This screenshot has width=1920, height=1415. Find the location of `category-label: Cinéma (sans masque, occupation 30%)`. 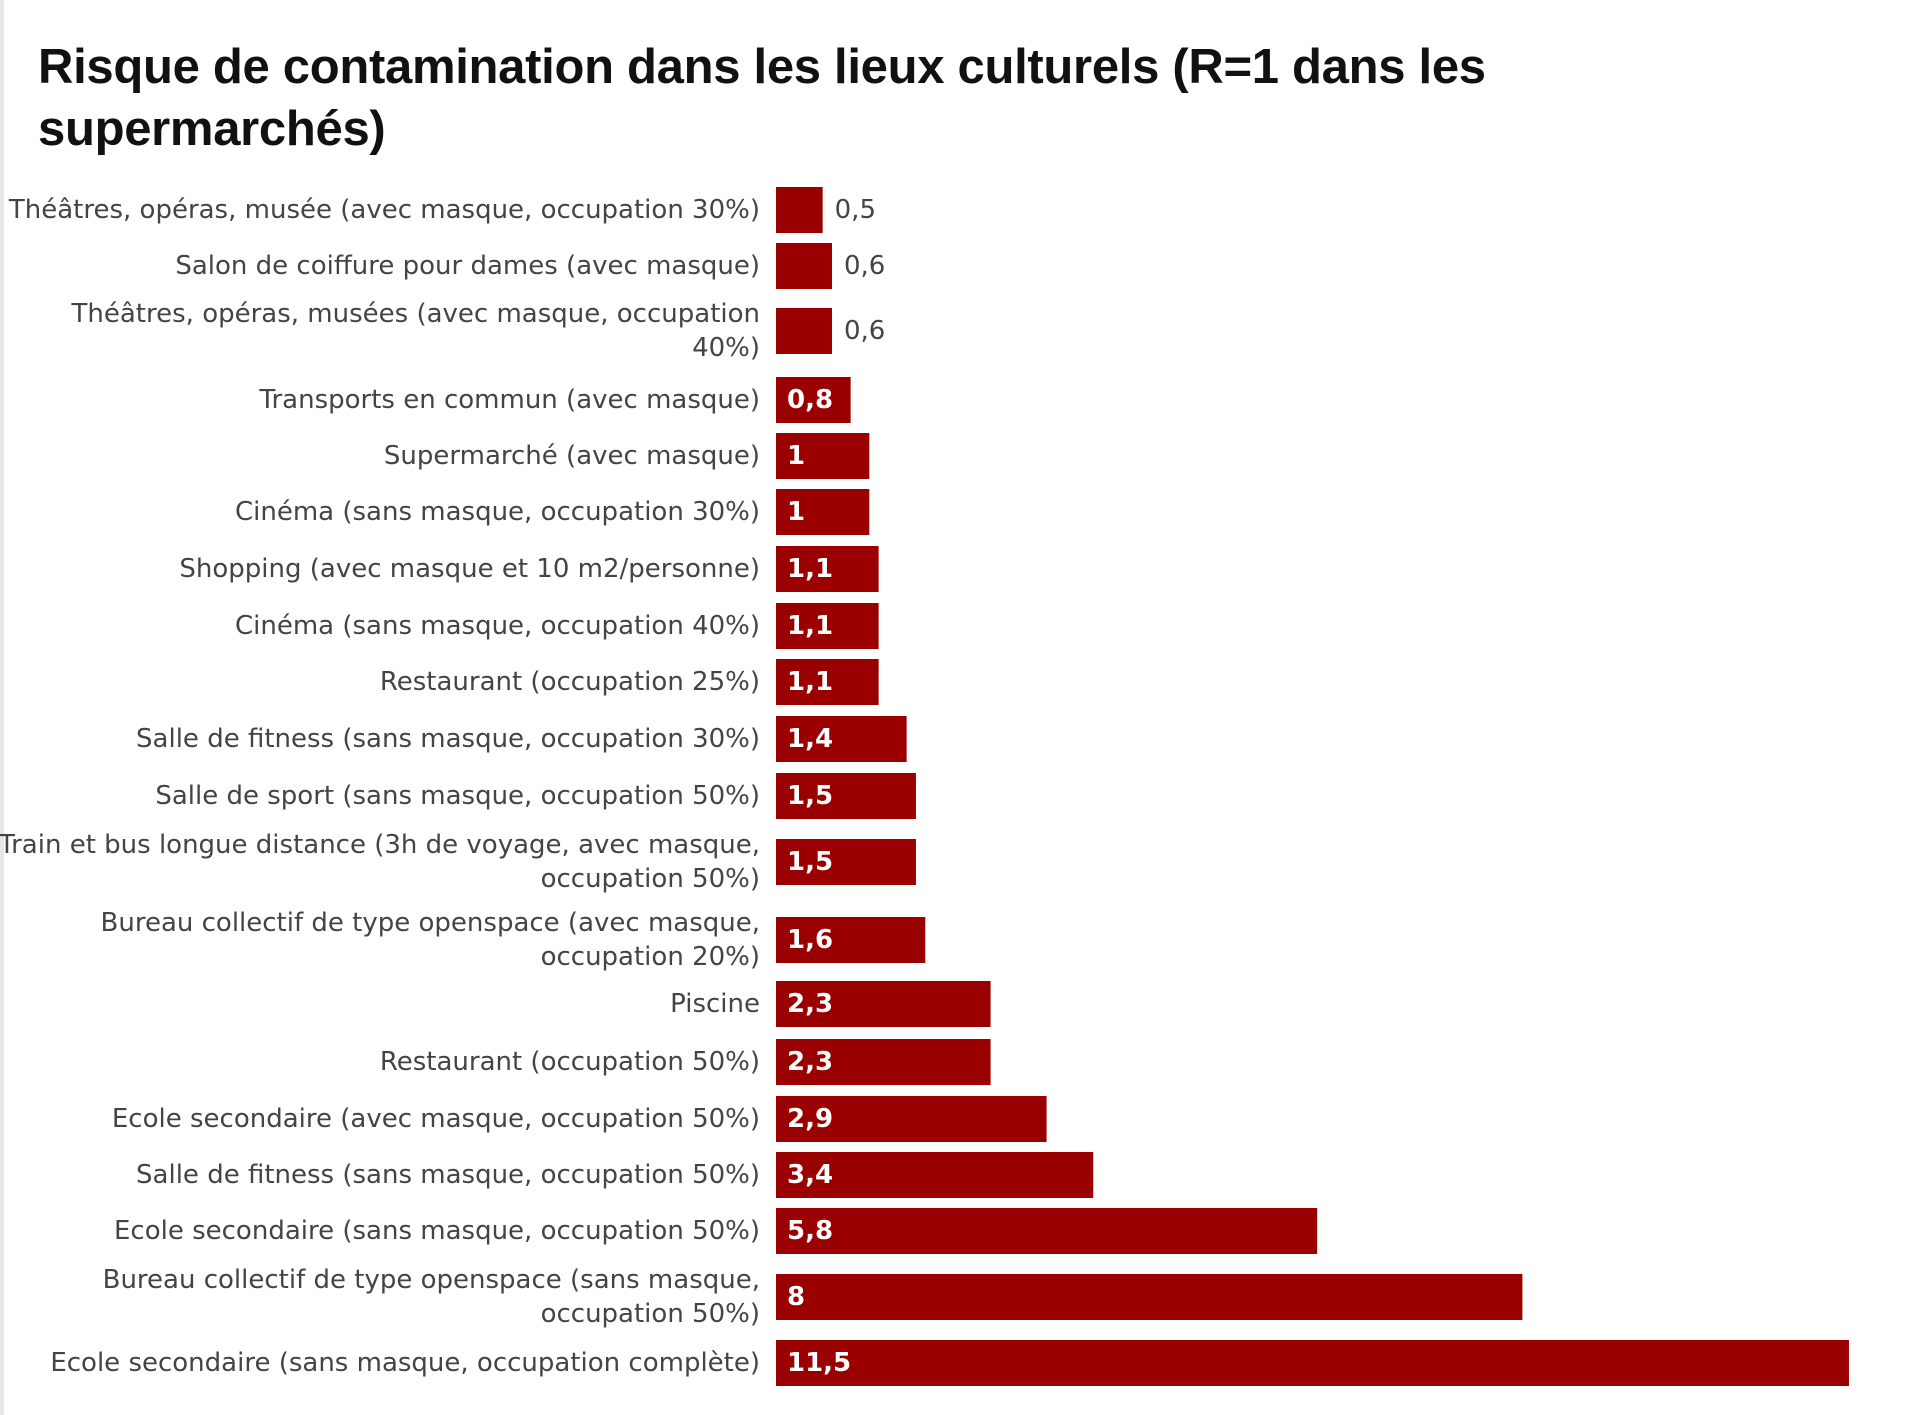

category-label: Cinéma (sans masque, occupation 30%) is located at coordinates (497, 512).